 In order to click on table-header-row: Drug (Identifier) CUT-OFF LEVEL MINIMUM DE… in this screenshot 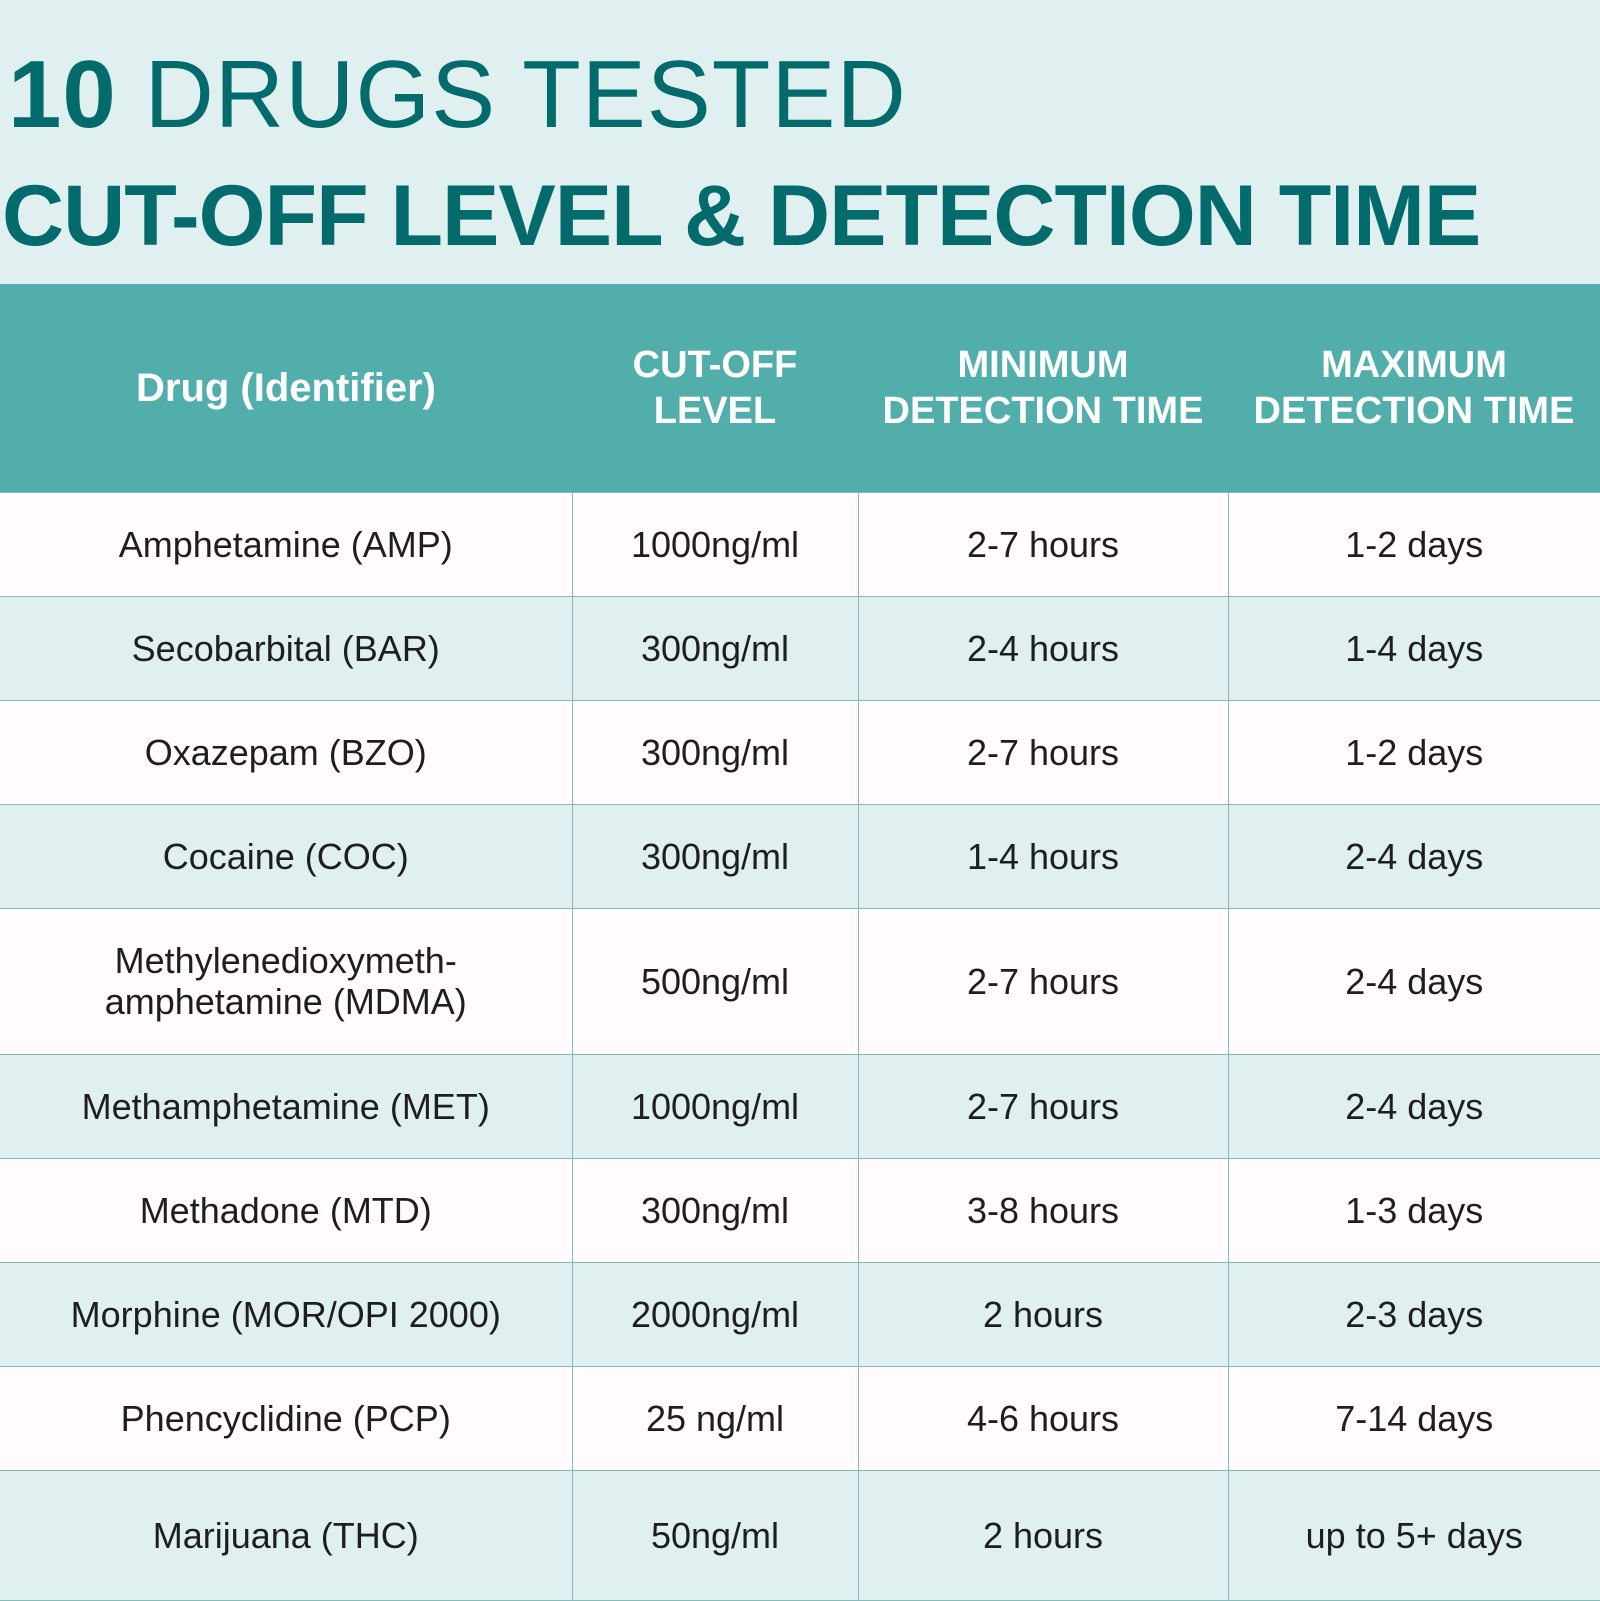, I will do `click(800, 388)`.